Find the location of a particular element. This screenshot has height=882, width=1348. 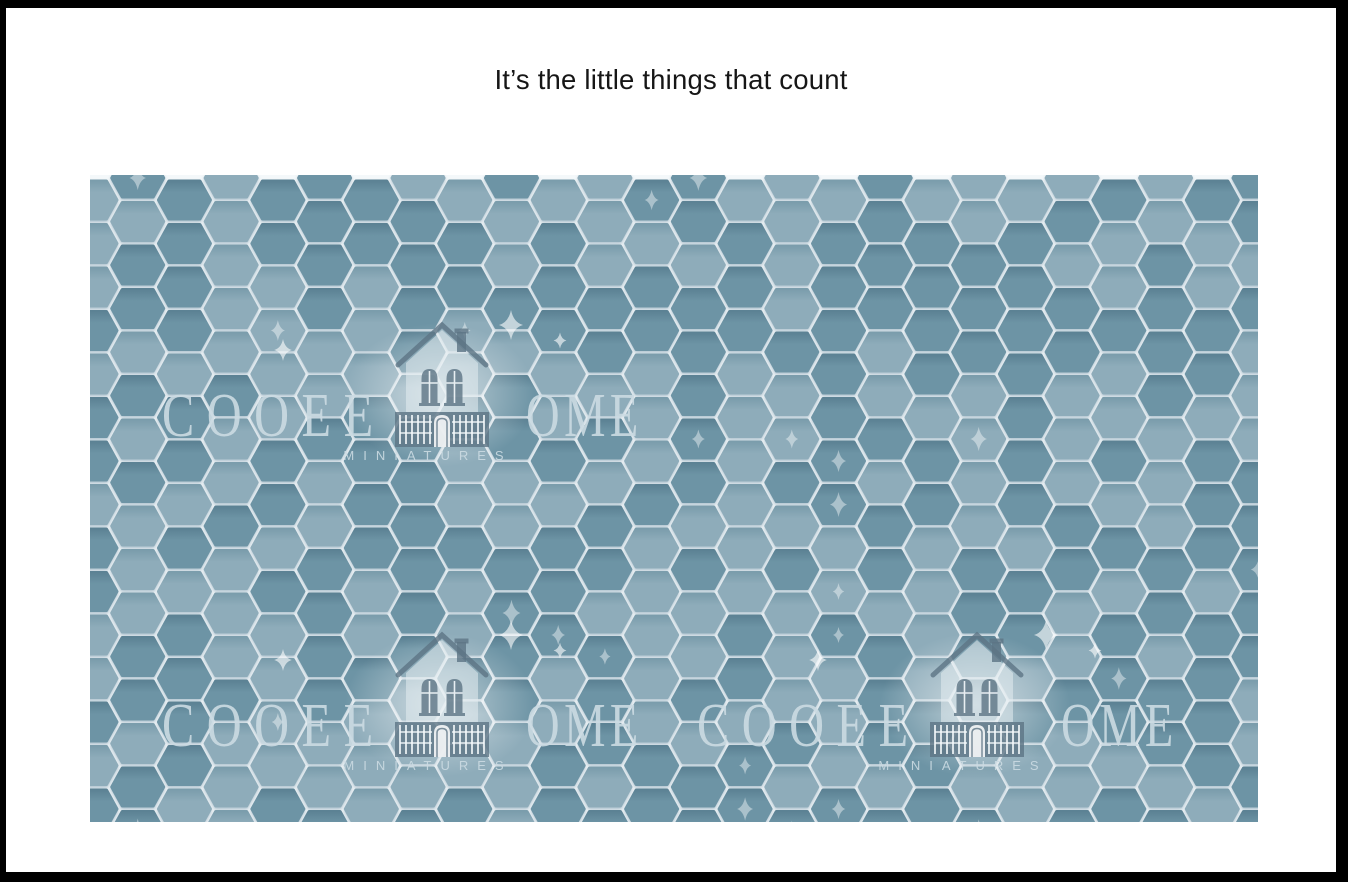

page-title: It’s the little things that count is located at coordinates (671, 79).